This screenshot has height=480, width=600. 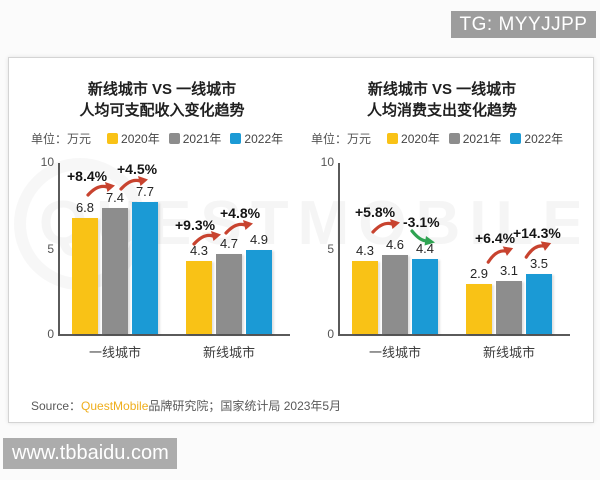 I want to click on bar-value-label: 3.1, so click(x=509, y=270).